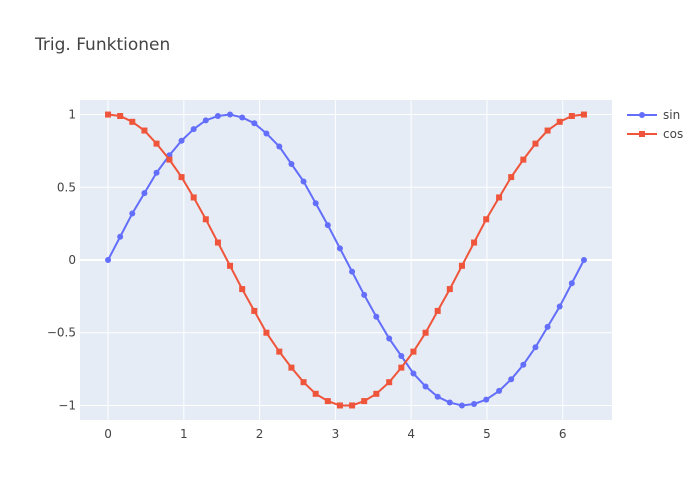  I want to click on x-tick-label: 5, so click(487, 434).